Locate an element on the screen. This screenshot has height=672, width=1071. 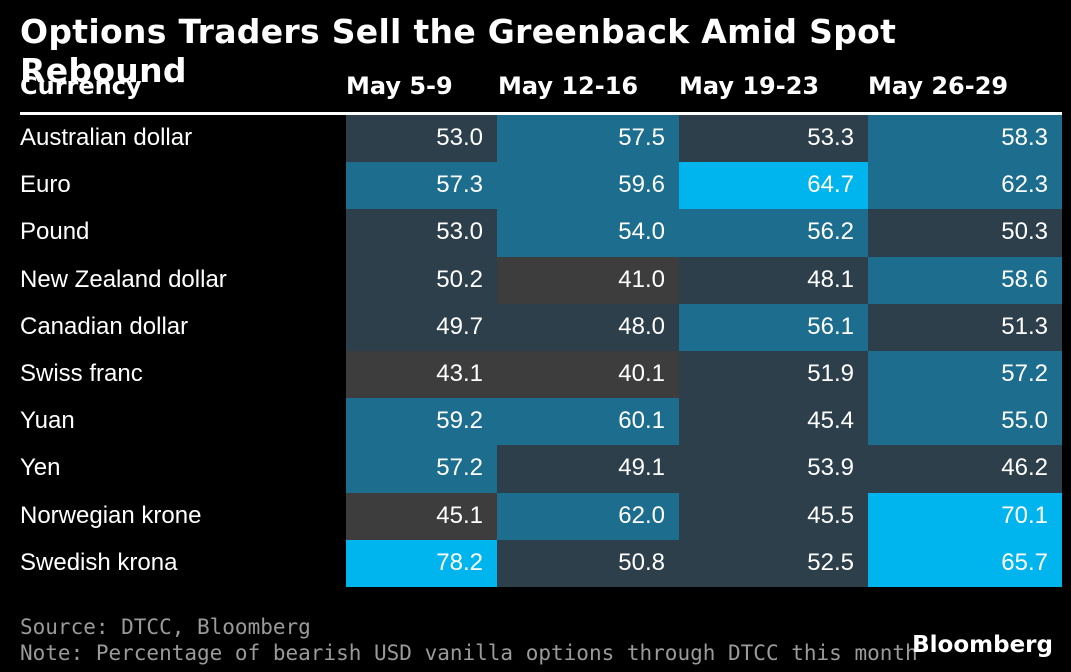
row-label: Yuan is located at coordinates (47, 421).